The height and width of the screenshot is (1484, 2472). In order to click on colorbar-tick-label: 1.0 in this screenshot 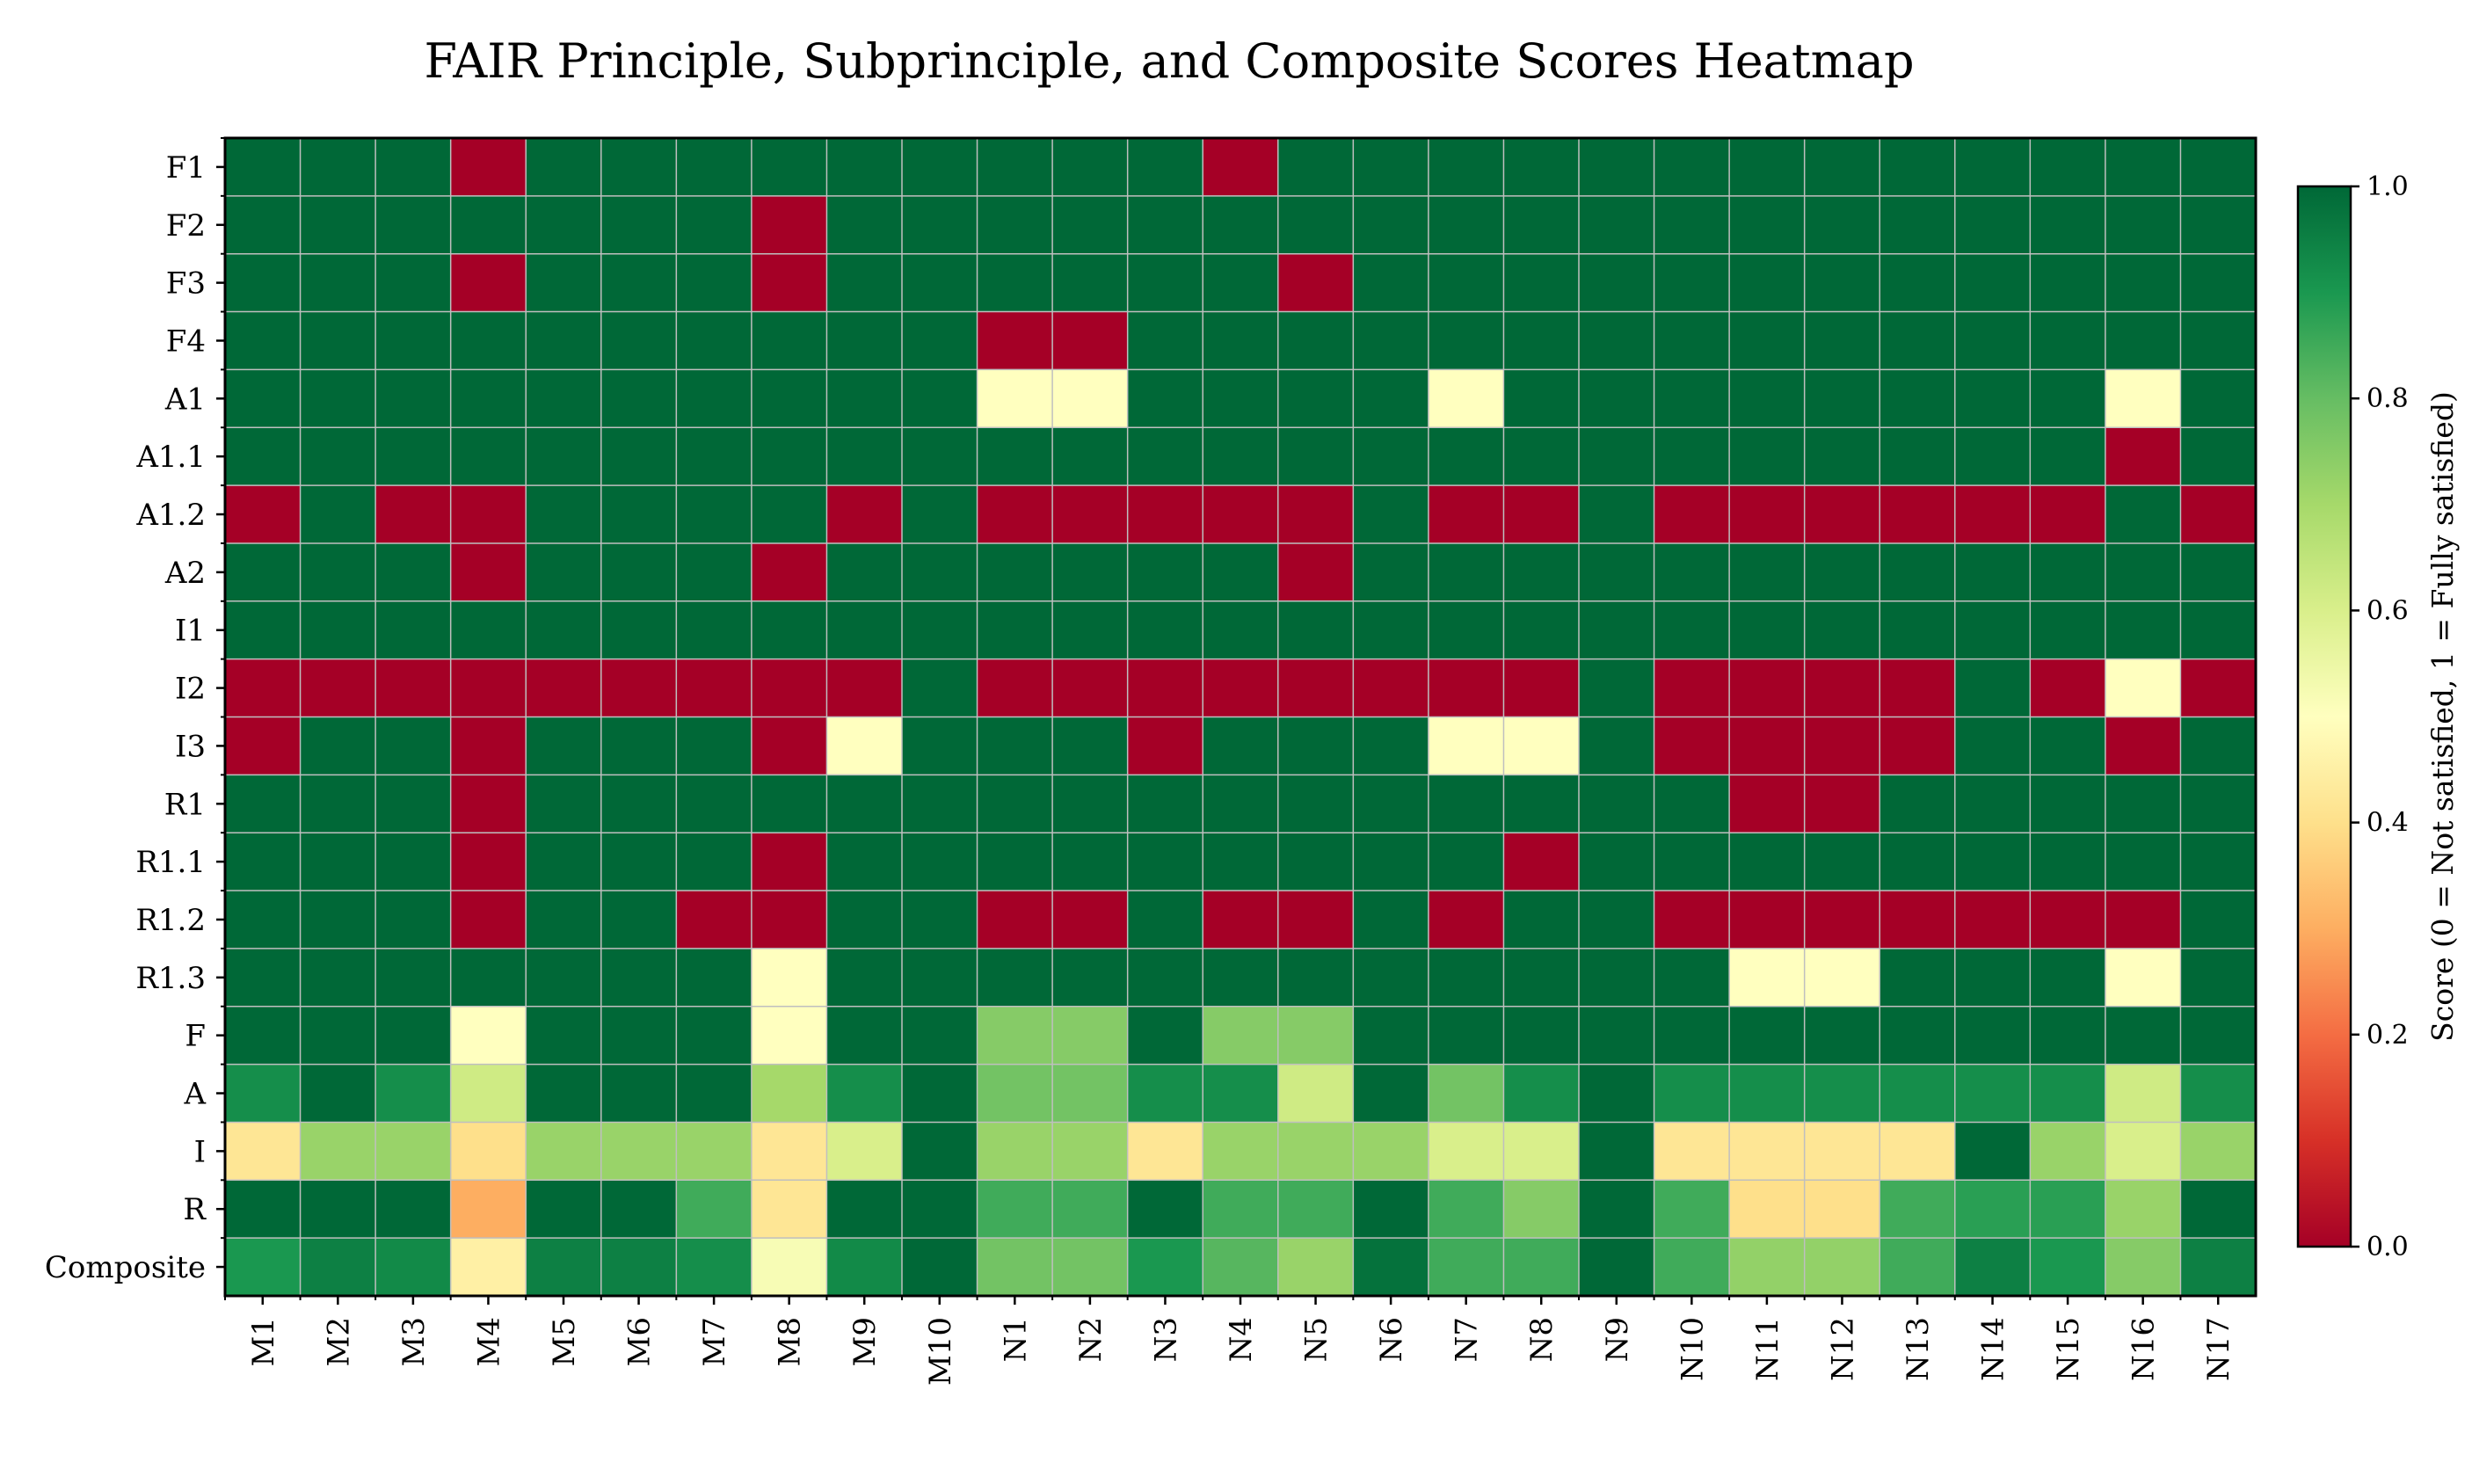, I will do `click(2388, 186)`.